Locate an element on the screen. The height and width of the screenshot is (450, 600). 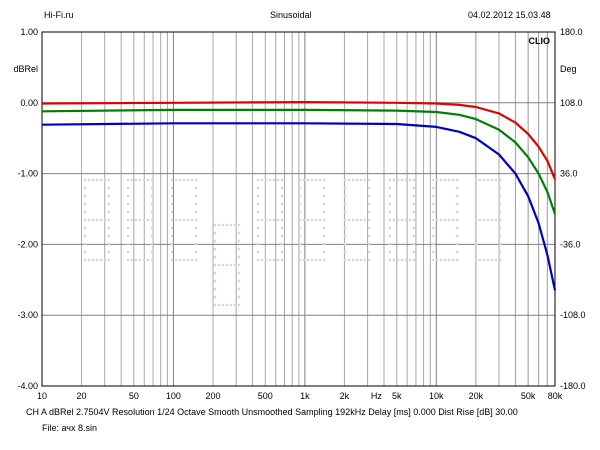
x-tick-label: 2k is located at coordinates (345, 396).